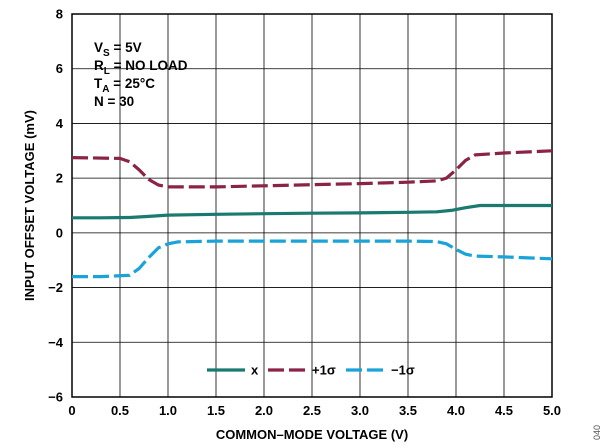 The image size is (607, 448). I want to click on x-tick-label: 4.5, so click(504, 410).